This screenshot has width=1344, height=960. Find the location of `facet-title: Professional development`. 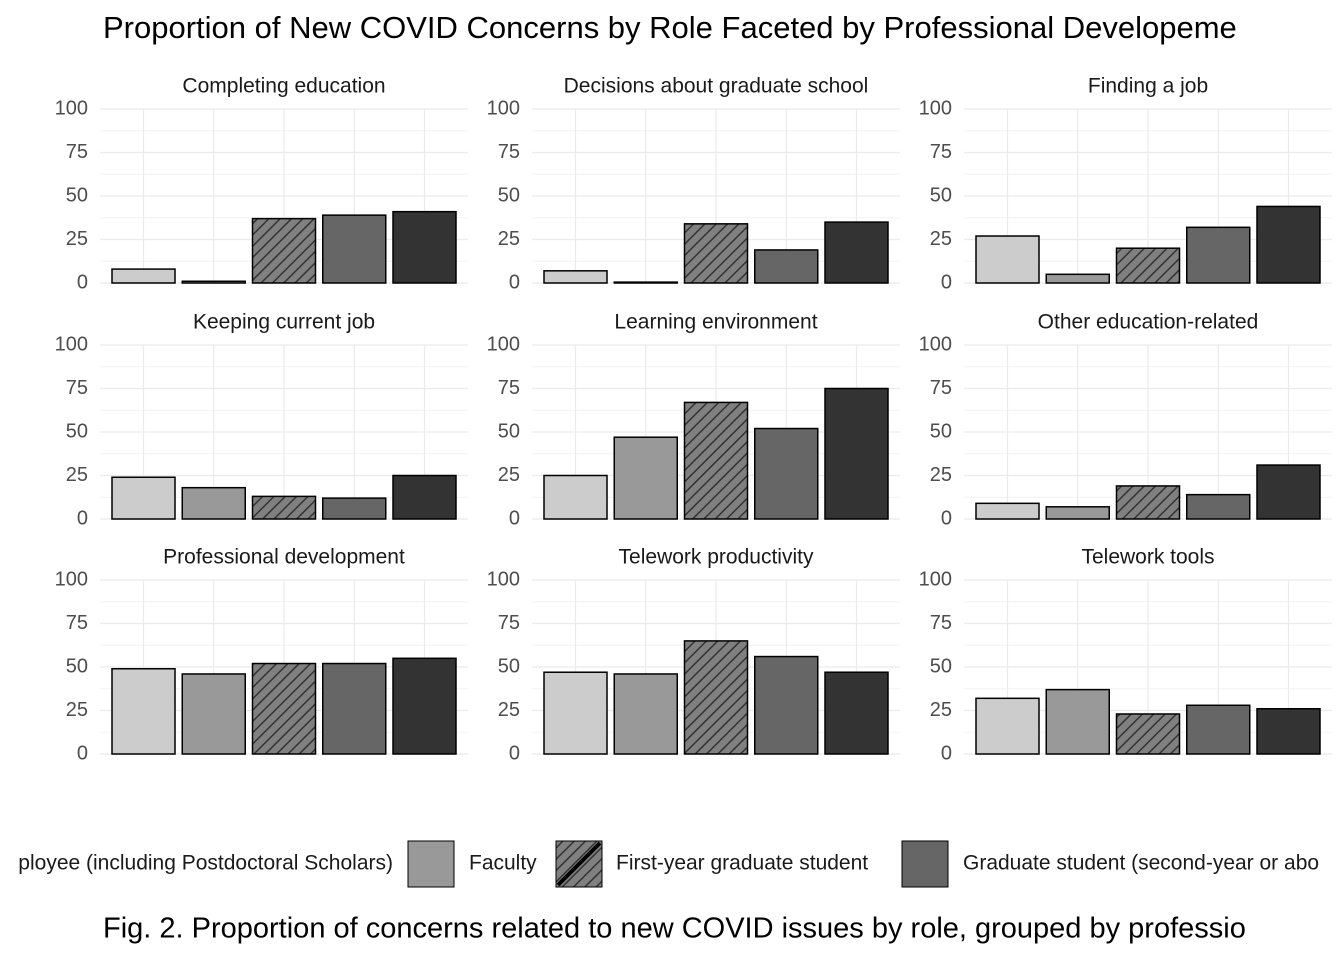

facet-title: Professional development is located at coordinates (284, 557).